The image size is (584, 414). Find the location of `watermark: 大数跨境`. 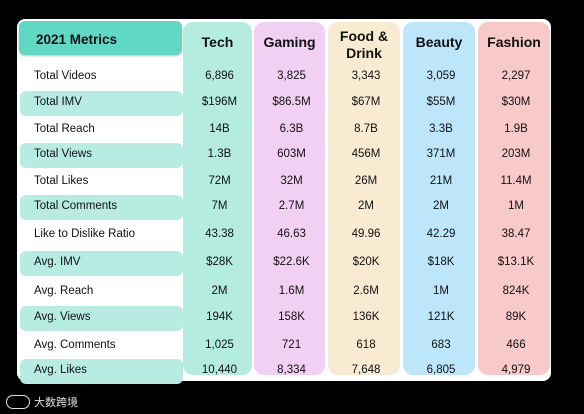

watermark: 大数跨境 is located at coordinates (42, 402).